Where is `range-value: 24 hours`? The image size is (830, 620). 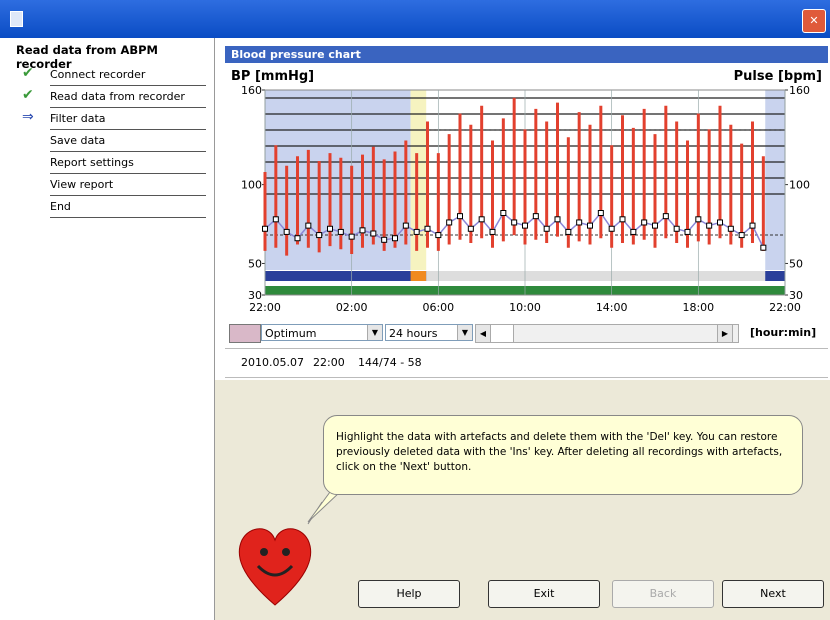
range-value: 24 hours is located at coordinates (413, 333).